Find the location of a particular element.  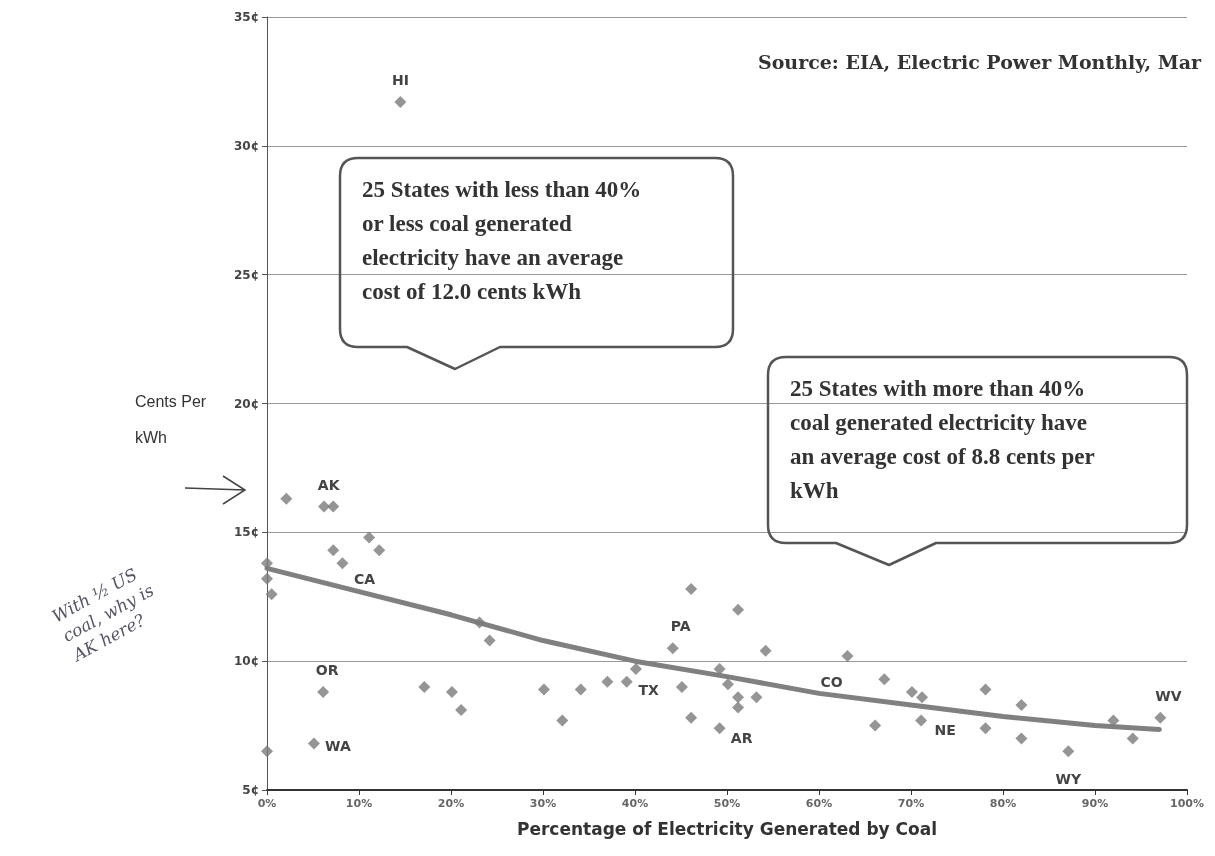

x-axis-title: Percentage of Electricity Generated by Coal is located at coordinates (727, 828).